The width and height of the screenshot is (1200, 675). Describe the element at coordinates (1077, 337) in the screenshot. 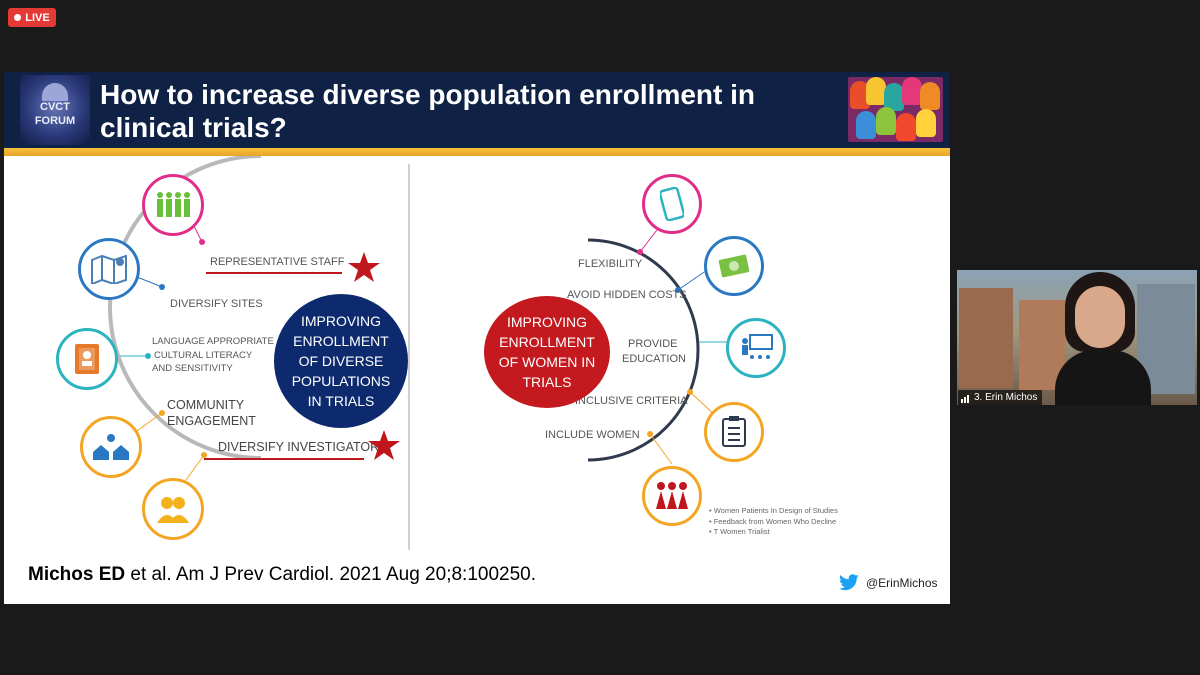

I see `participant-video` at that location.